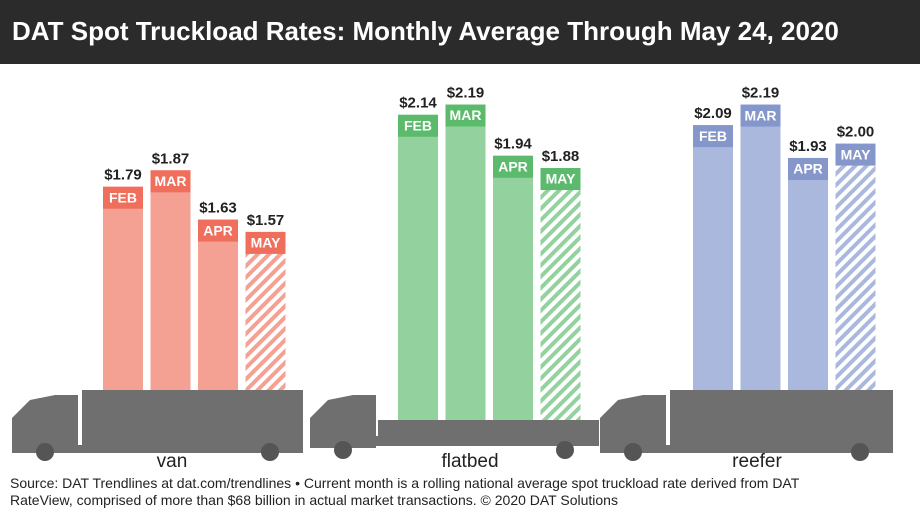 The image size is (920, 522). Describe the element at coordinates (513, 144) in the screenshot. I see `value-label: $1.94` at that location.